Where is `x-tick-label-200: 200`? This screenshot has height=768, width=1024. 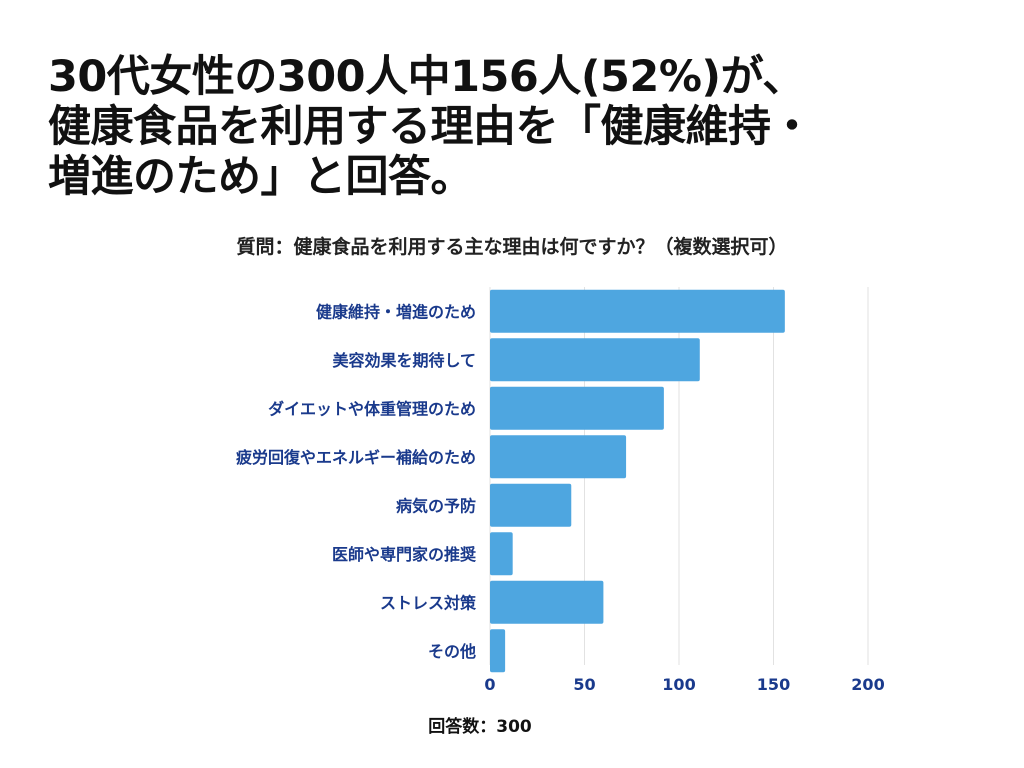
x-tick-label-200: 200 is located at coordinates (867, 684).